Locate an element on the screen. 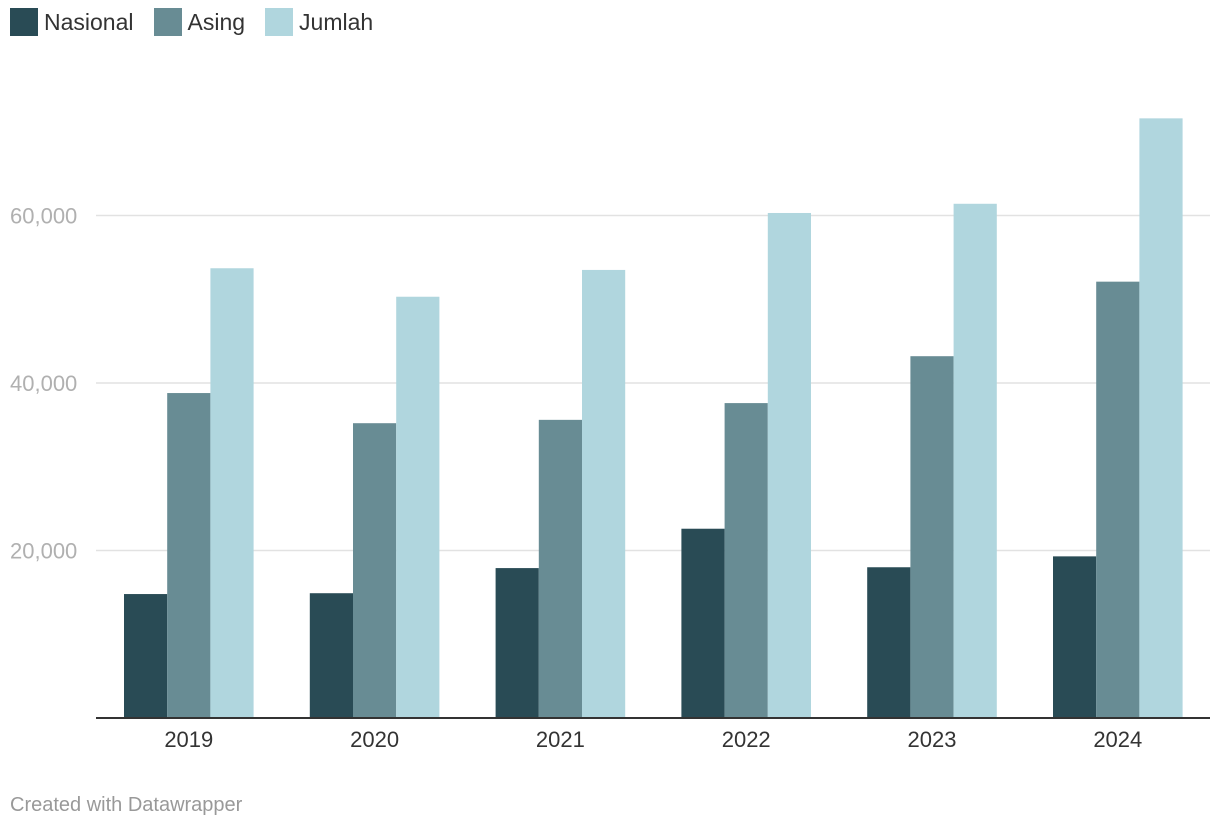 The image size is (1220, 832). bar-nasional-2020 is located at coordinates (331, 655).